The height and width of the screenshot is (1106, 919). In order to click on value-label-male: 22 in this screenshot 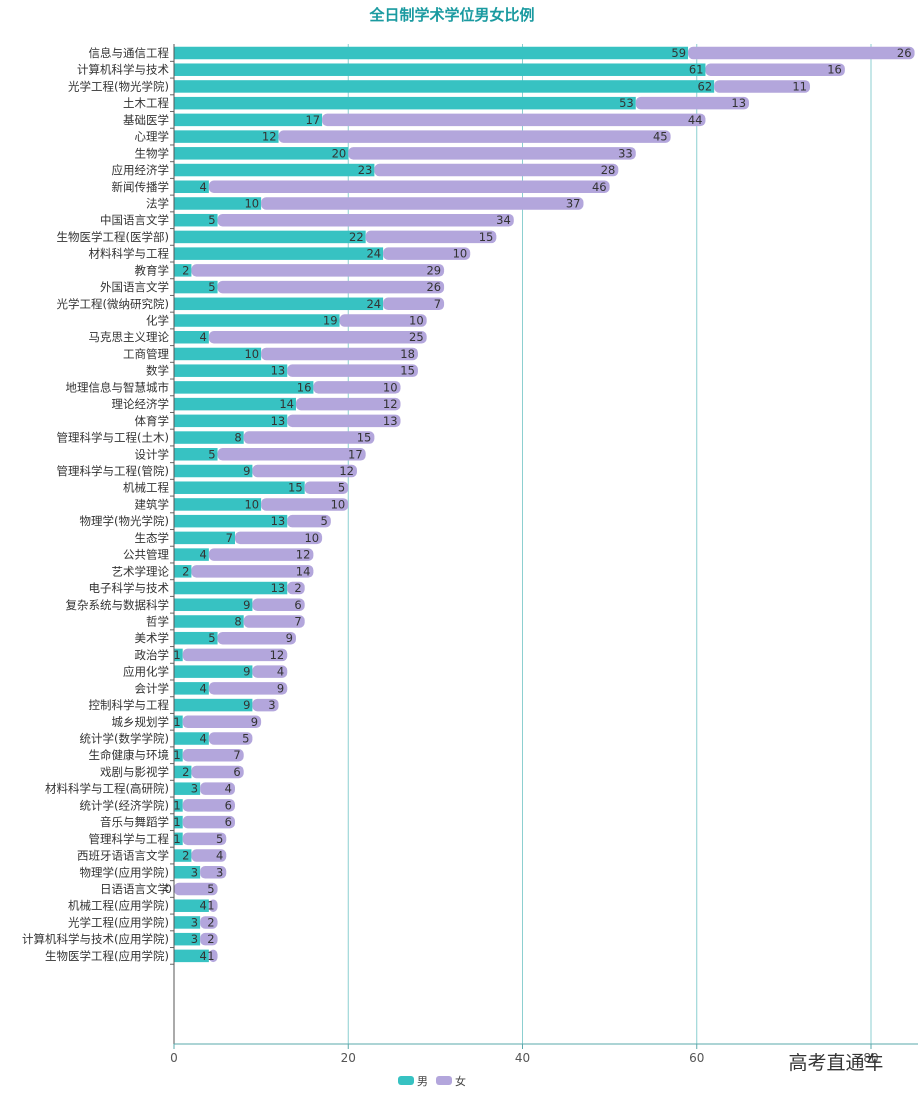, I will do `click(356, 237)`.